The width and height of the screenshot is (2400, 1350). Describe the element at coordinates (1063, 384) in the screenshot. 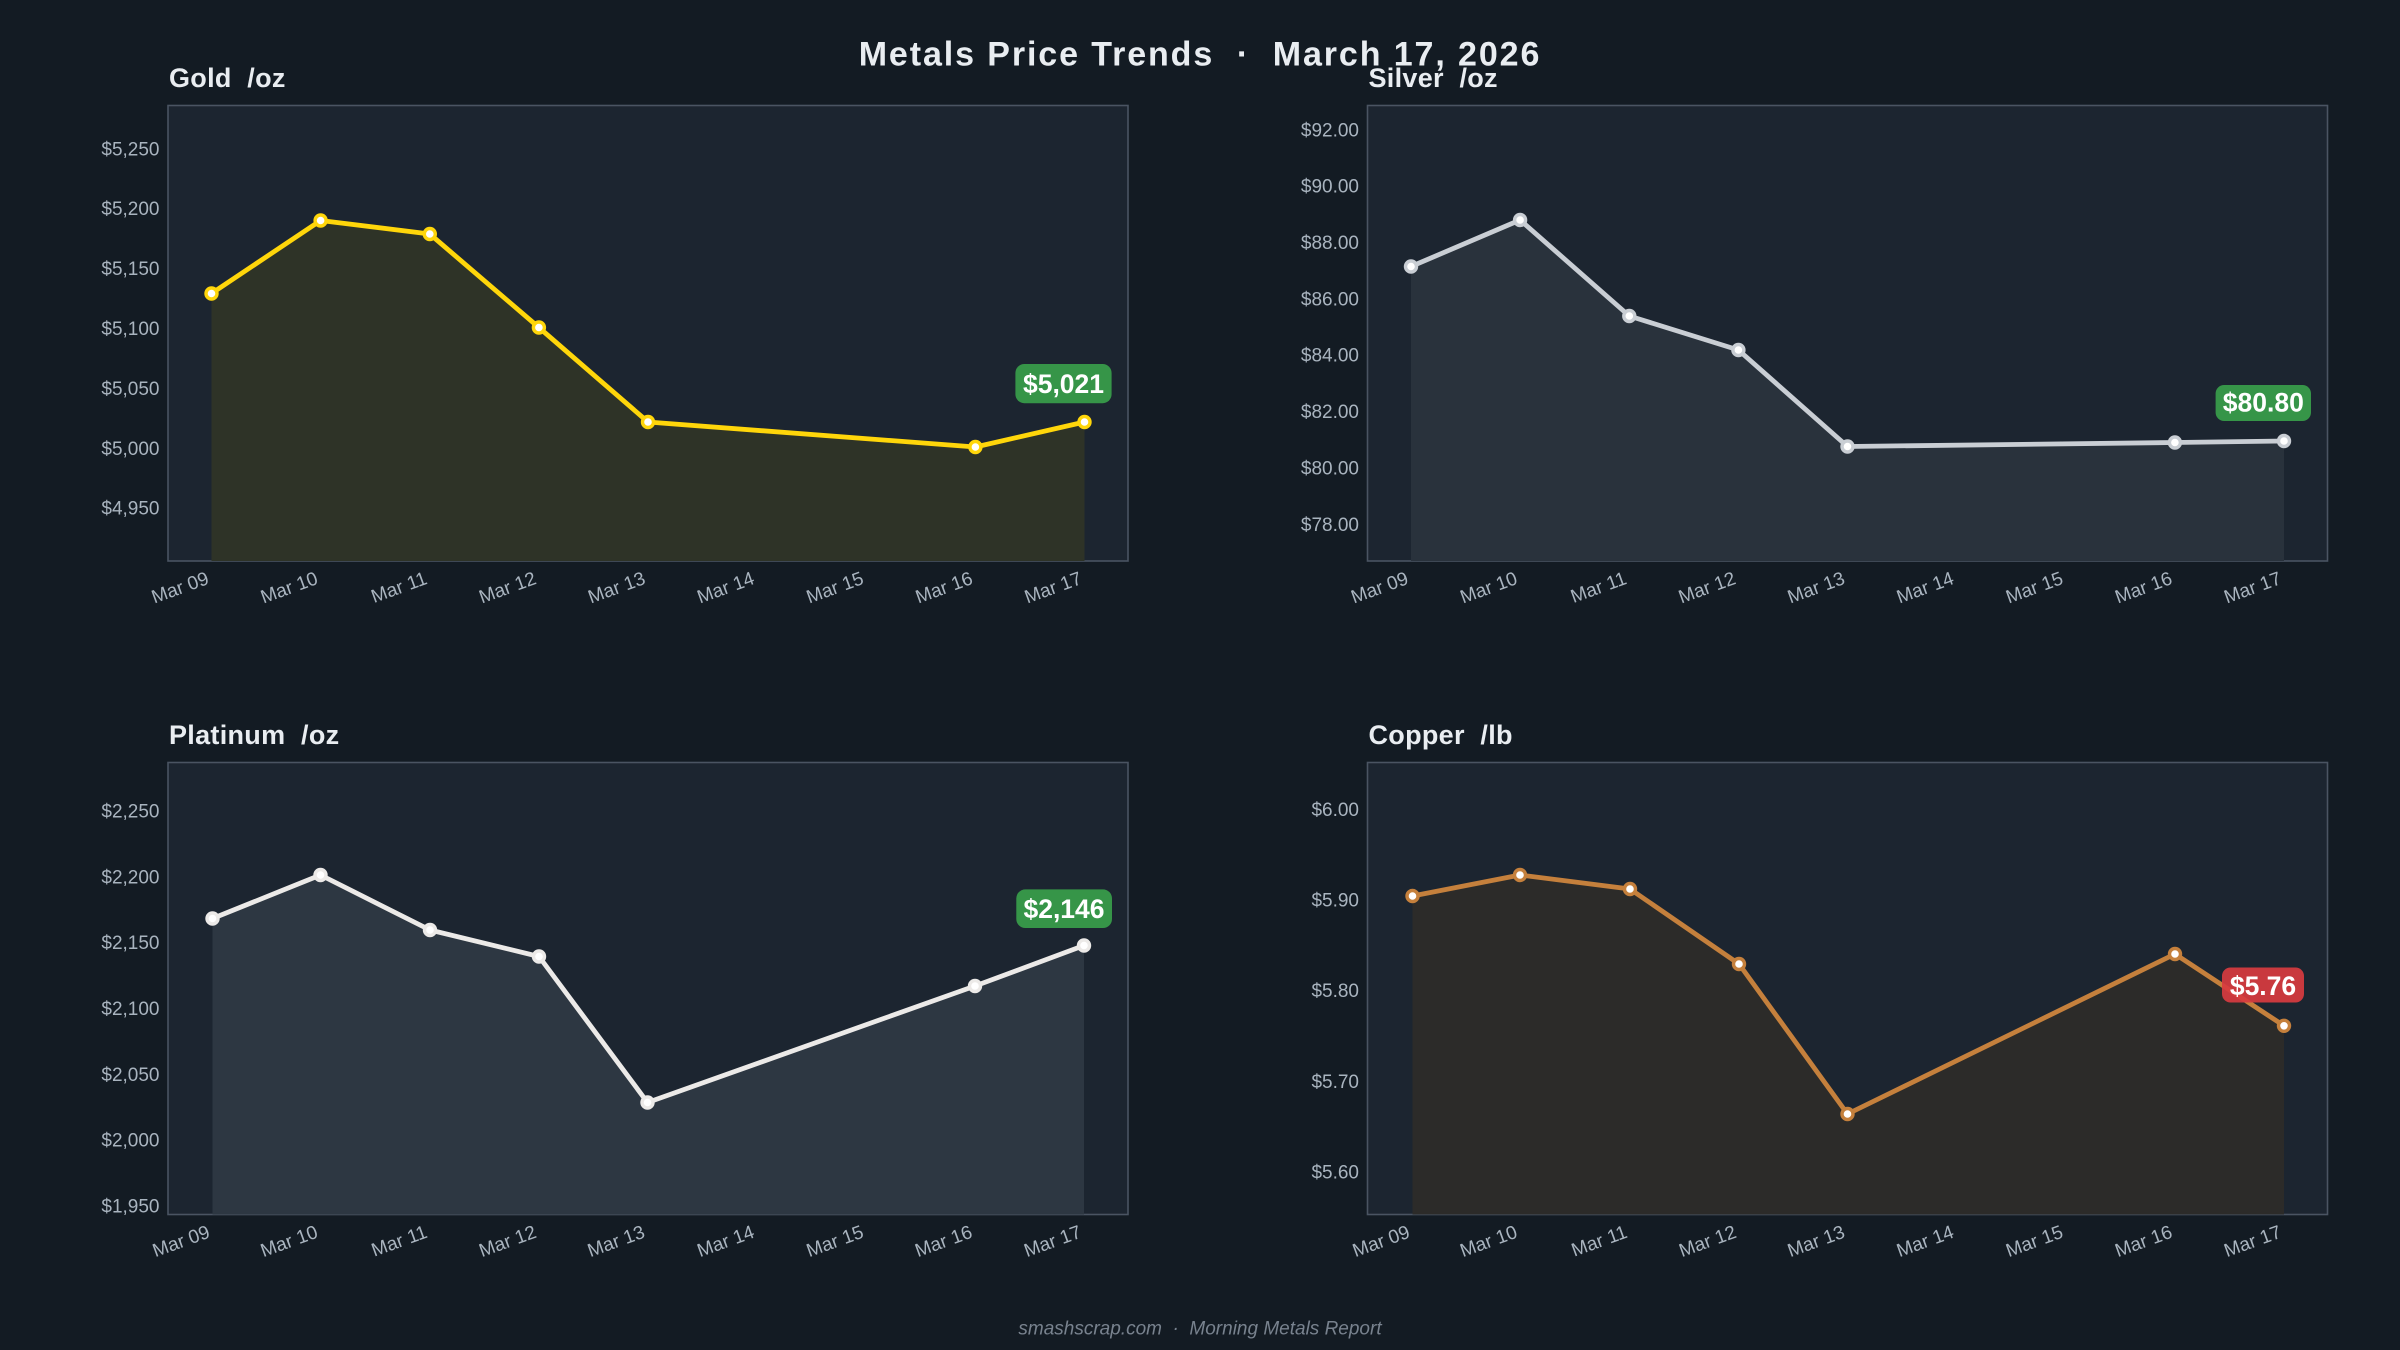

I see `svg-text: $5,021` at that location.